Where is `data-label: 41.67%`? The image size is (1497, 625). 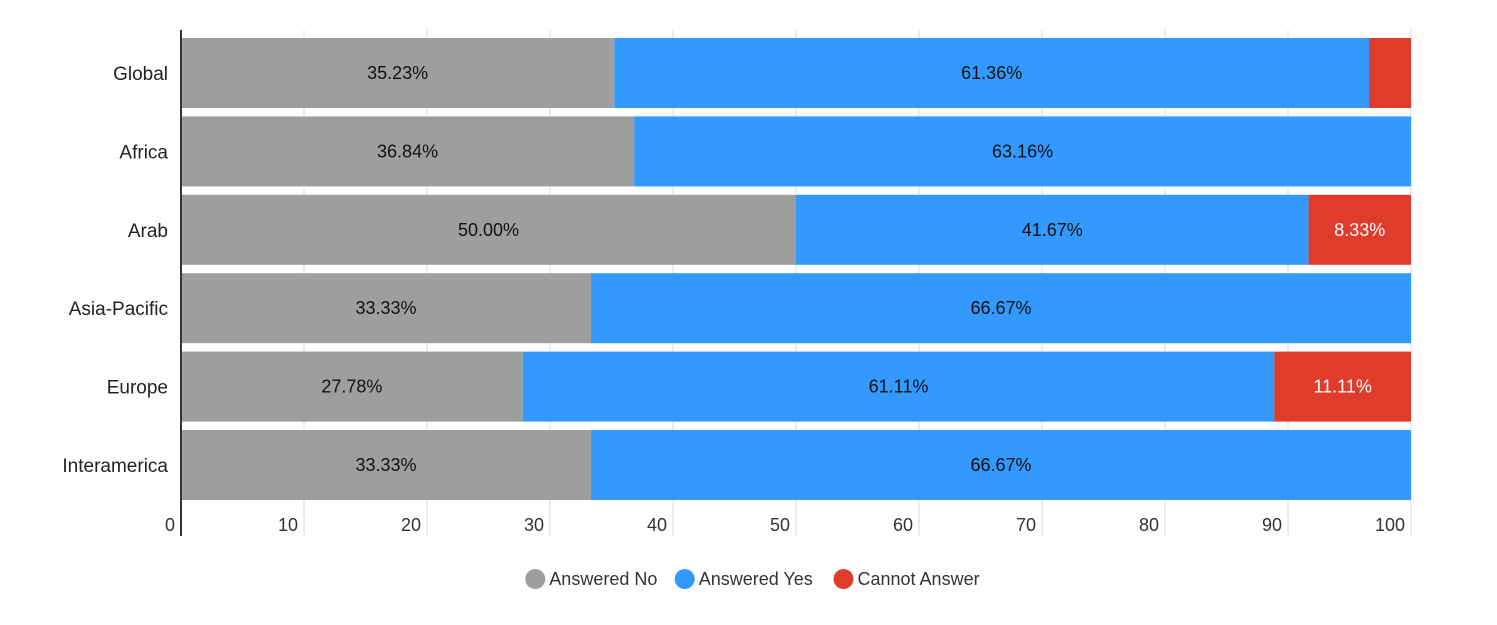 data-label: 41.67% is located at coordinates (1052, 230).